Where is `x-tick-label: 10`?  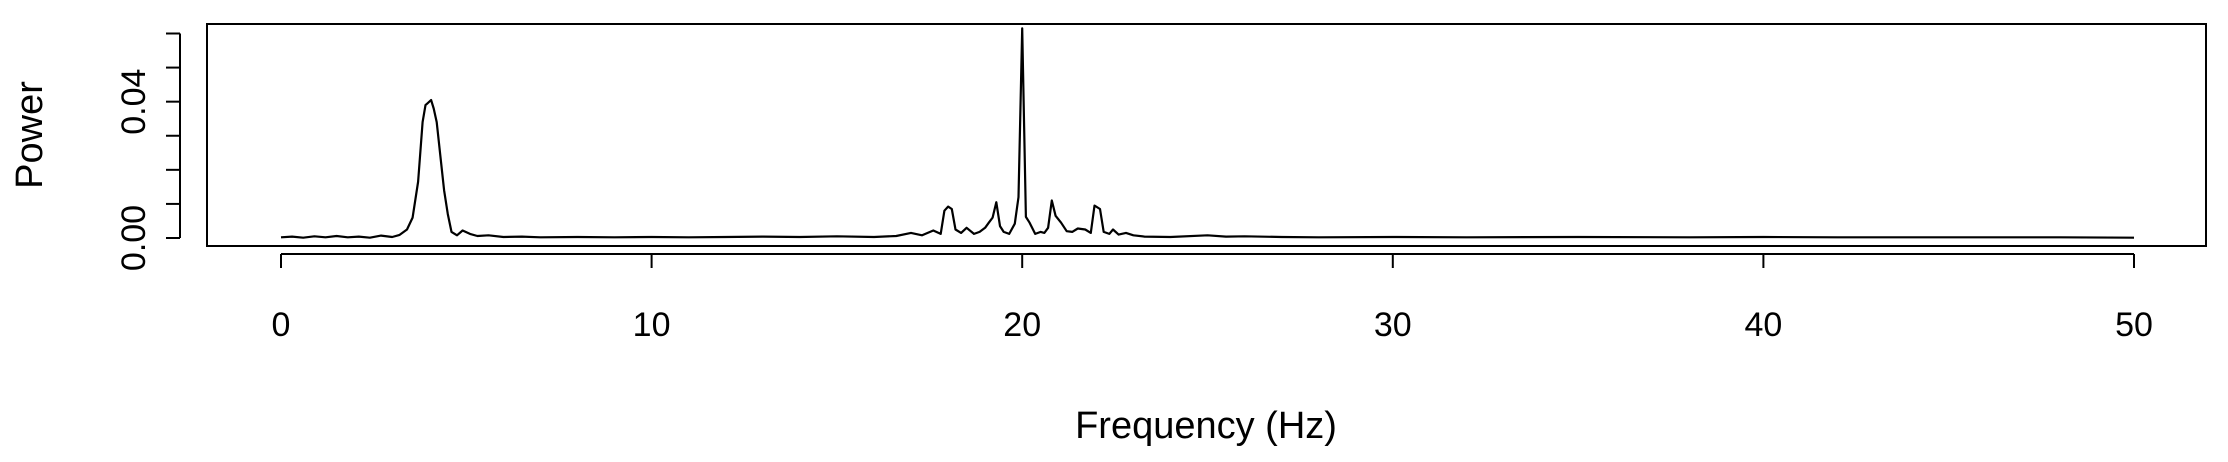 x-tick-label: 10 is located at coordinates (652, 325).